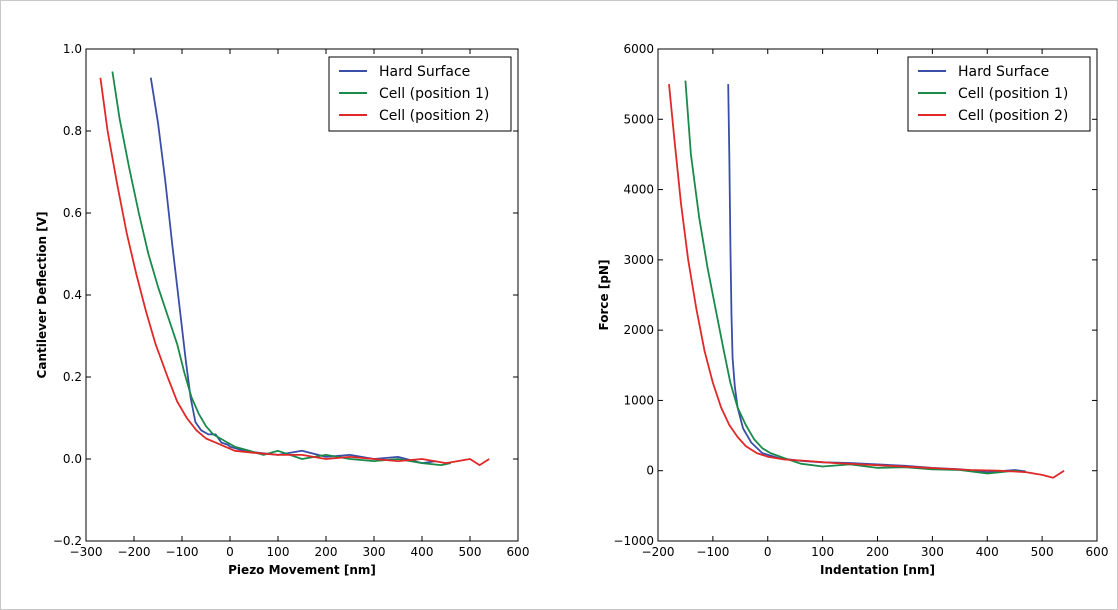  What do you see at coordinates (633, 541) in the screenshot?
I see `y-tick-label: −1000` at bounding box center [633, 541].